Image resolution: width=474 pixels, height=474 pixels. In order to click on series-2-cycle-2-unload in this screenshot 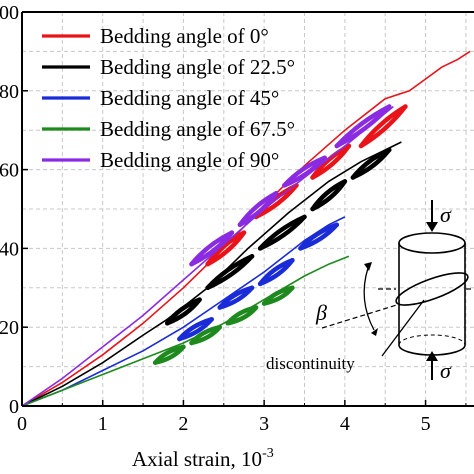, I will do `click(276, 272)`.